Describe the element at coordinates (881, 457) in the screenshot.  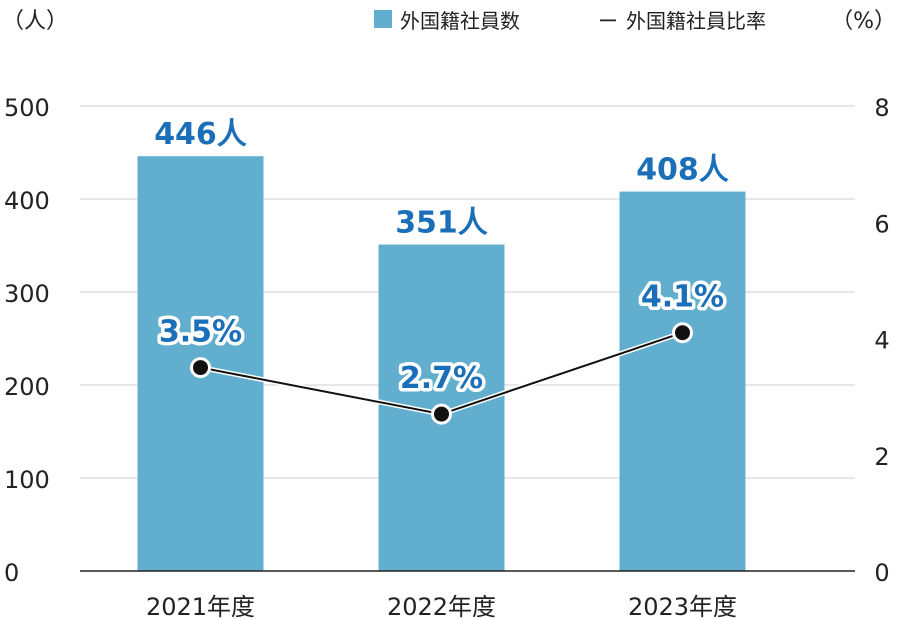
I see `y-right-tick-label: 2` at that location.